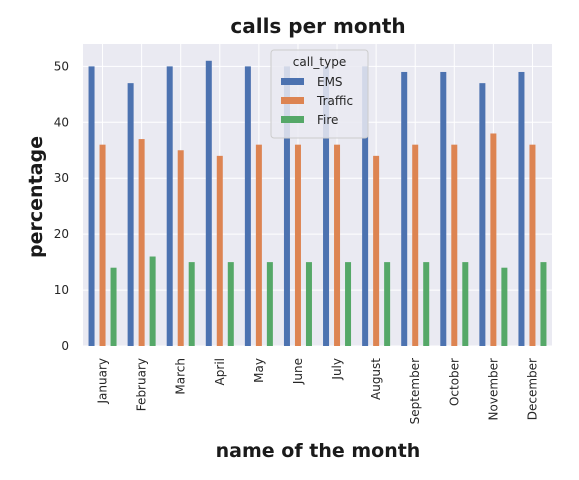 This screenshot has width=579, height=480. What do you see at coordinates (292, 100) in the screenshot?
I see `legend-swatch-traffic` at bounding box center [292, 100].